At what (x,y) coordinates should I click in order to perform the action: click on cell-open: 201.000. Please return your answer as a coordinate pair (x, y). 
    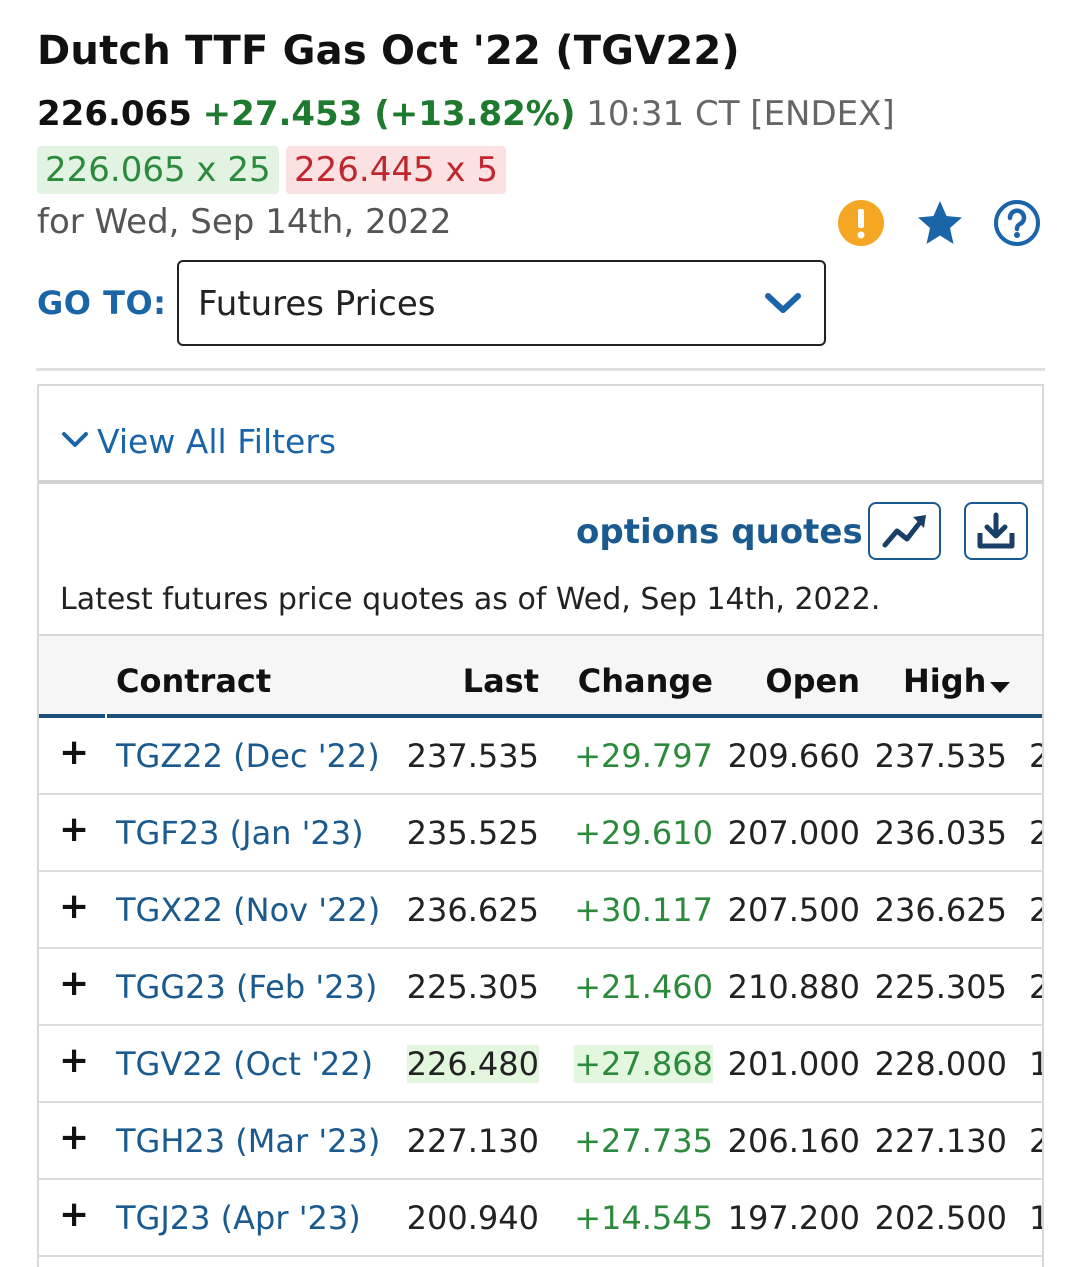
    Looking at the image, I should click on (793, 1064).